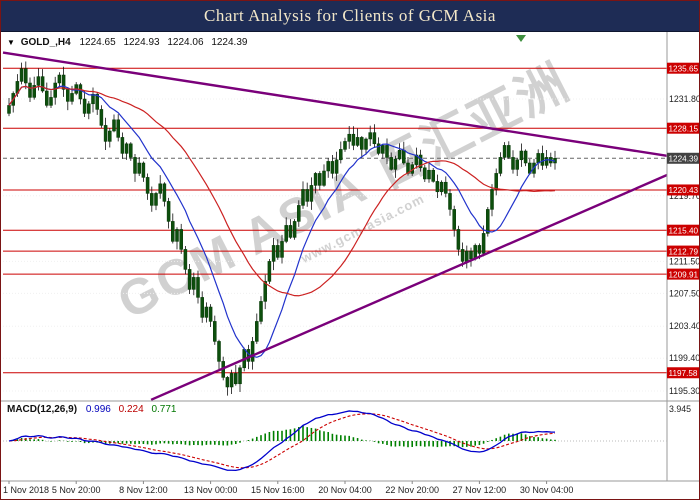 This screenshot has width=700, height=500. Describe the element at coordinates (683, 158) in the screenshot. I see `last-price-tag` at that location.